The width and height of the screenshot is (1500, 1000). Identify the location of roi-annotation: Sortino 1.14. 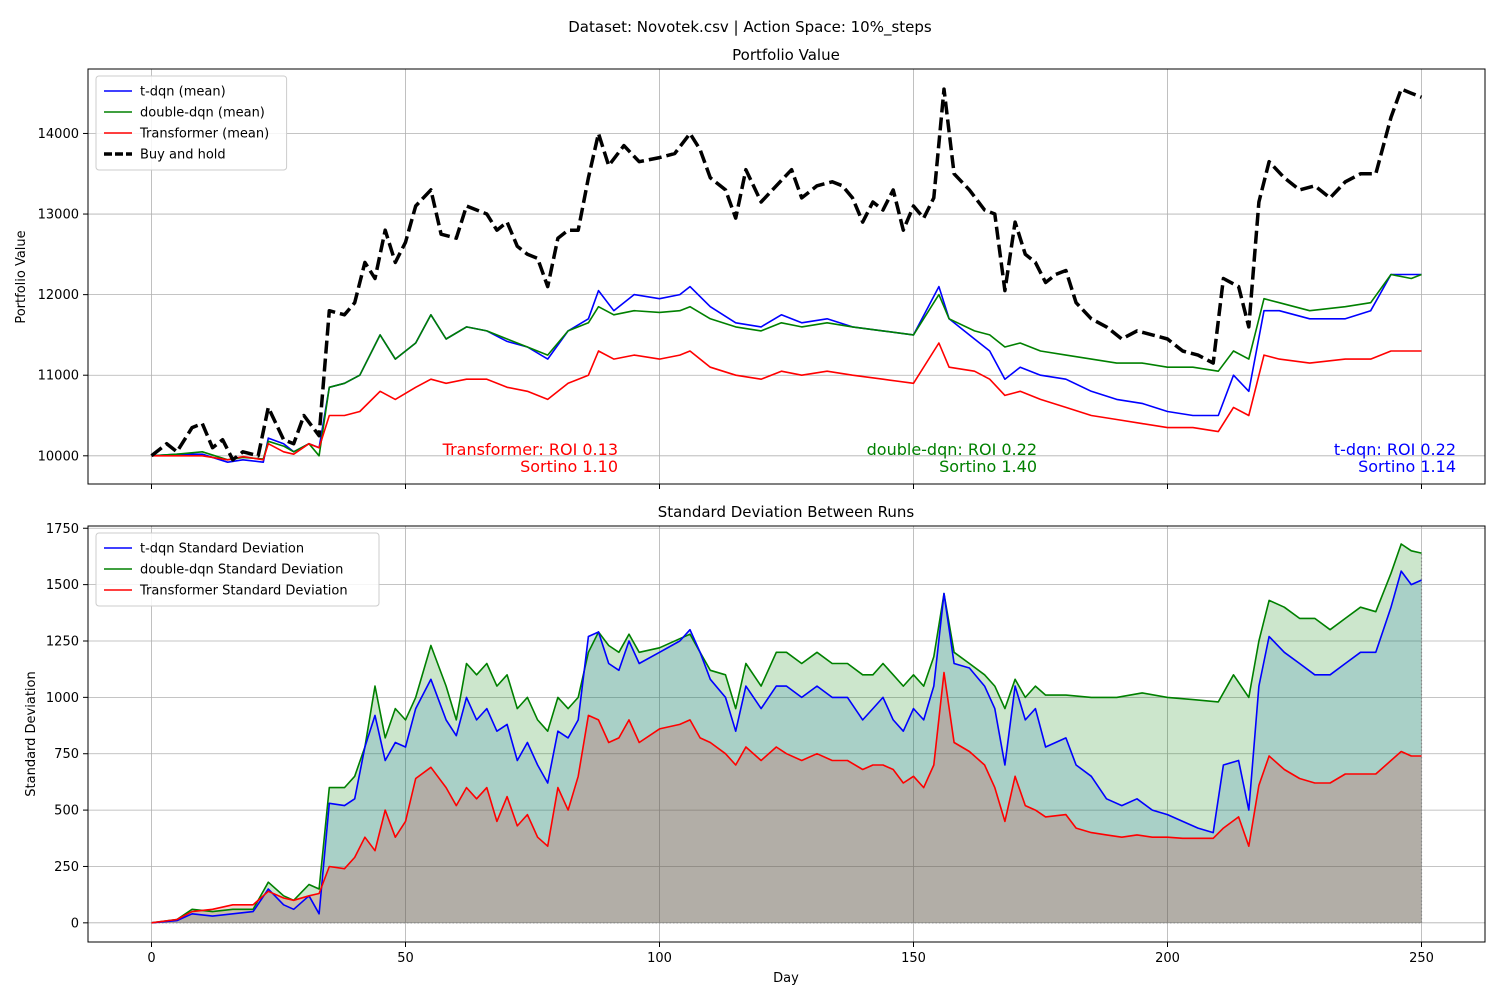
(1407, 466).